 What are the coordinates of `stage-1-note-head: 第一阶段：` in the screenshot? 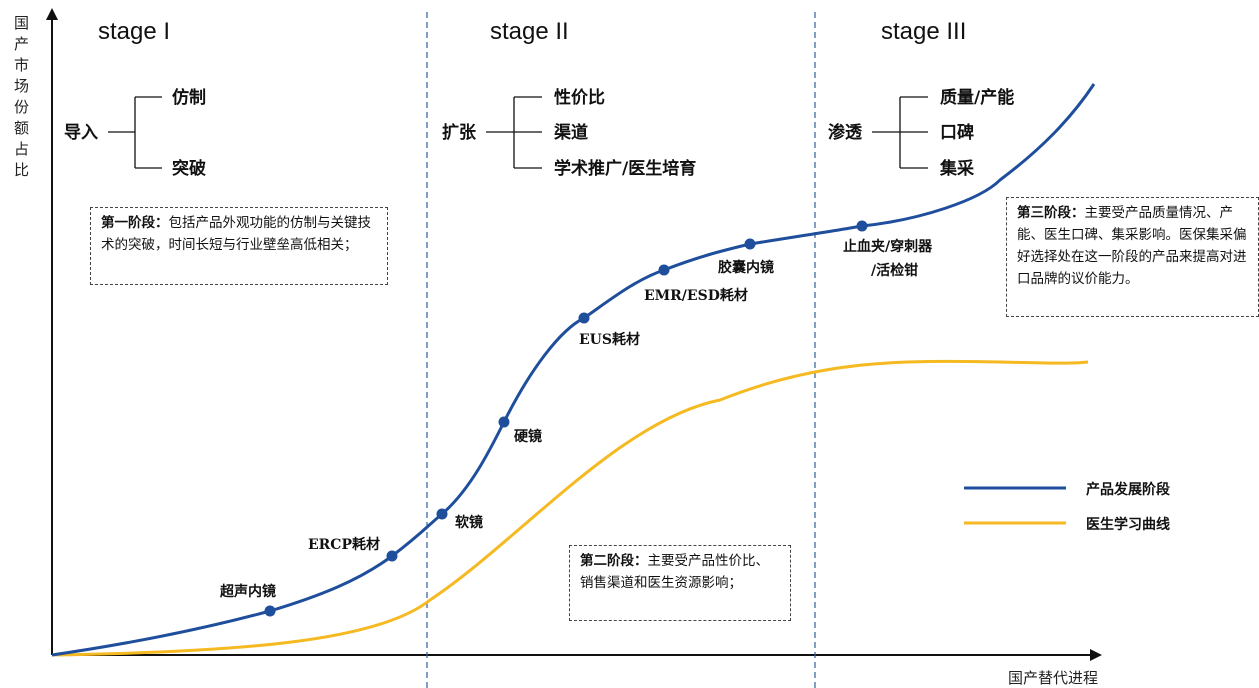 It's located at (135, 223).